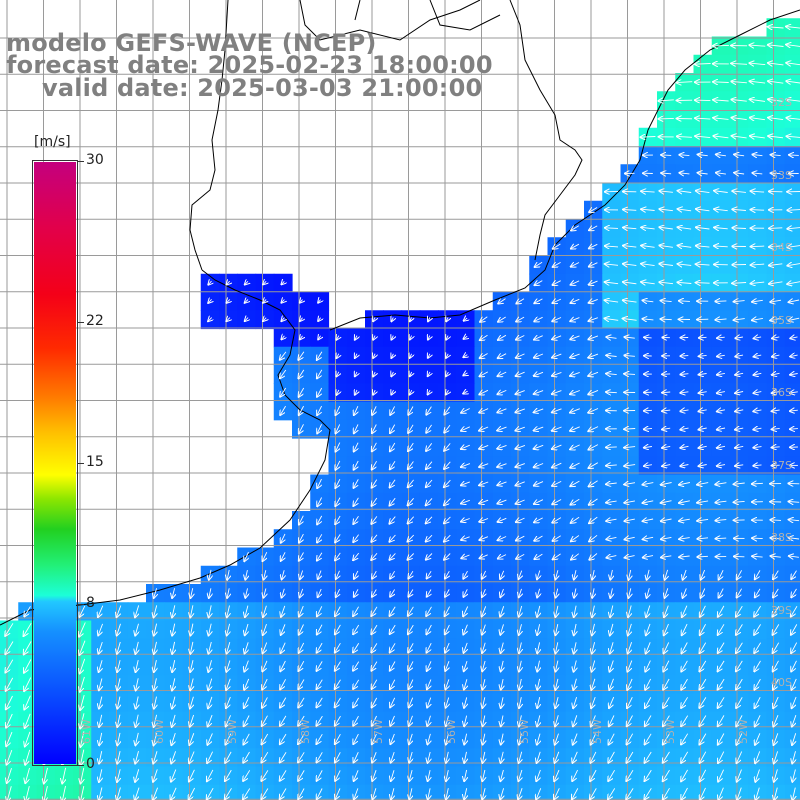 Image resolution: width=800 pixels, height=800 pixels. What do you see at coordinates (90, 764) in the screenshot?
I see `colorbar-tick-label: 0` at bounding box center [90, 764].